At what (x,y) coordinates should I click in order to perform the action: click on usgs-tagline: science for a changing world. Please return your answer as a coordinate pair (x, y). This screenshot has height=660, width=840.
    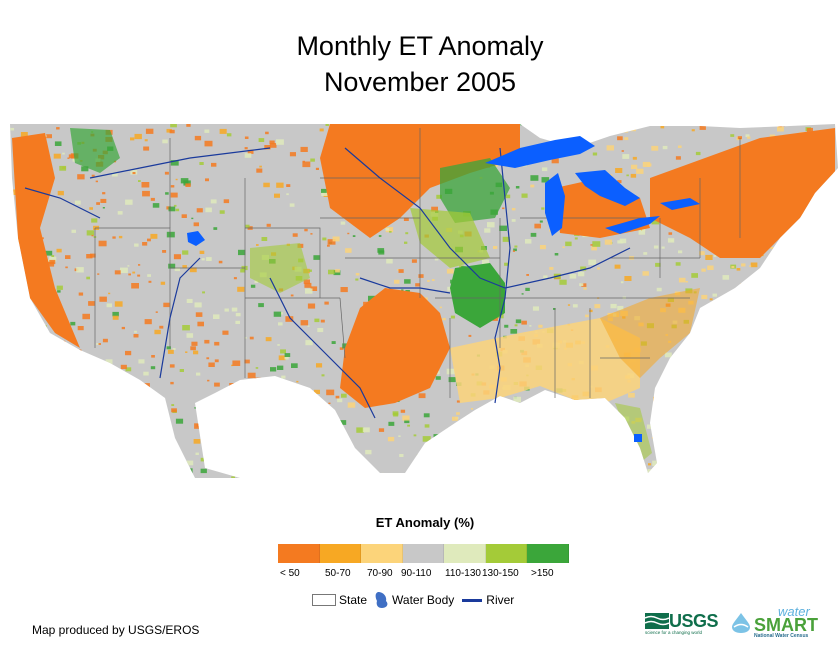
    Looking at the image, I should click on (674, 632).